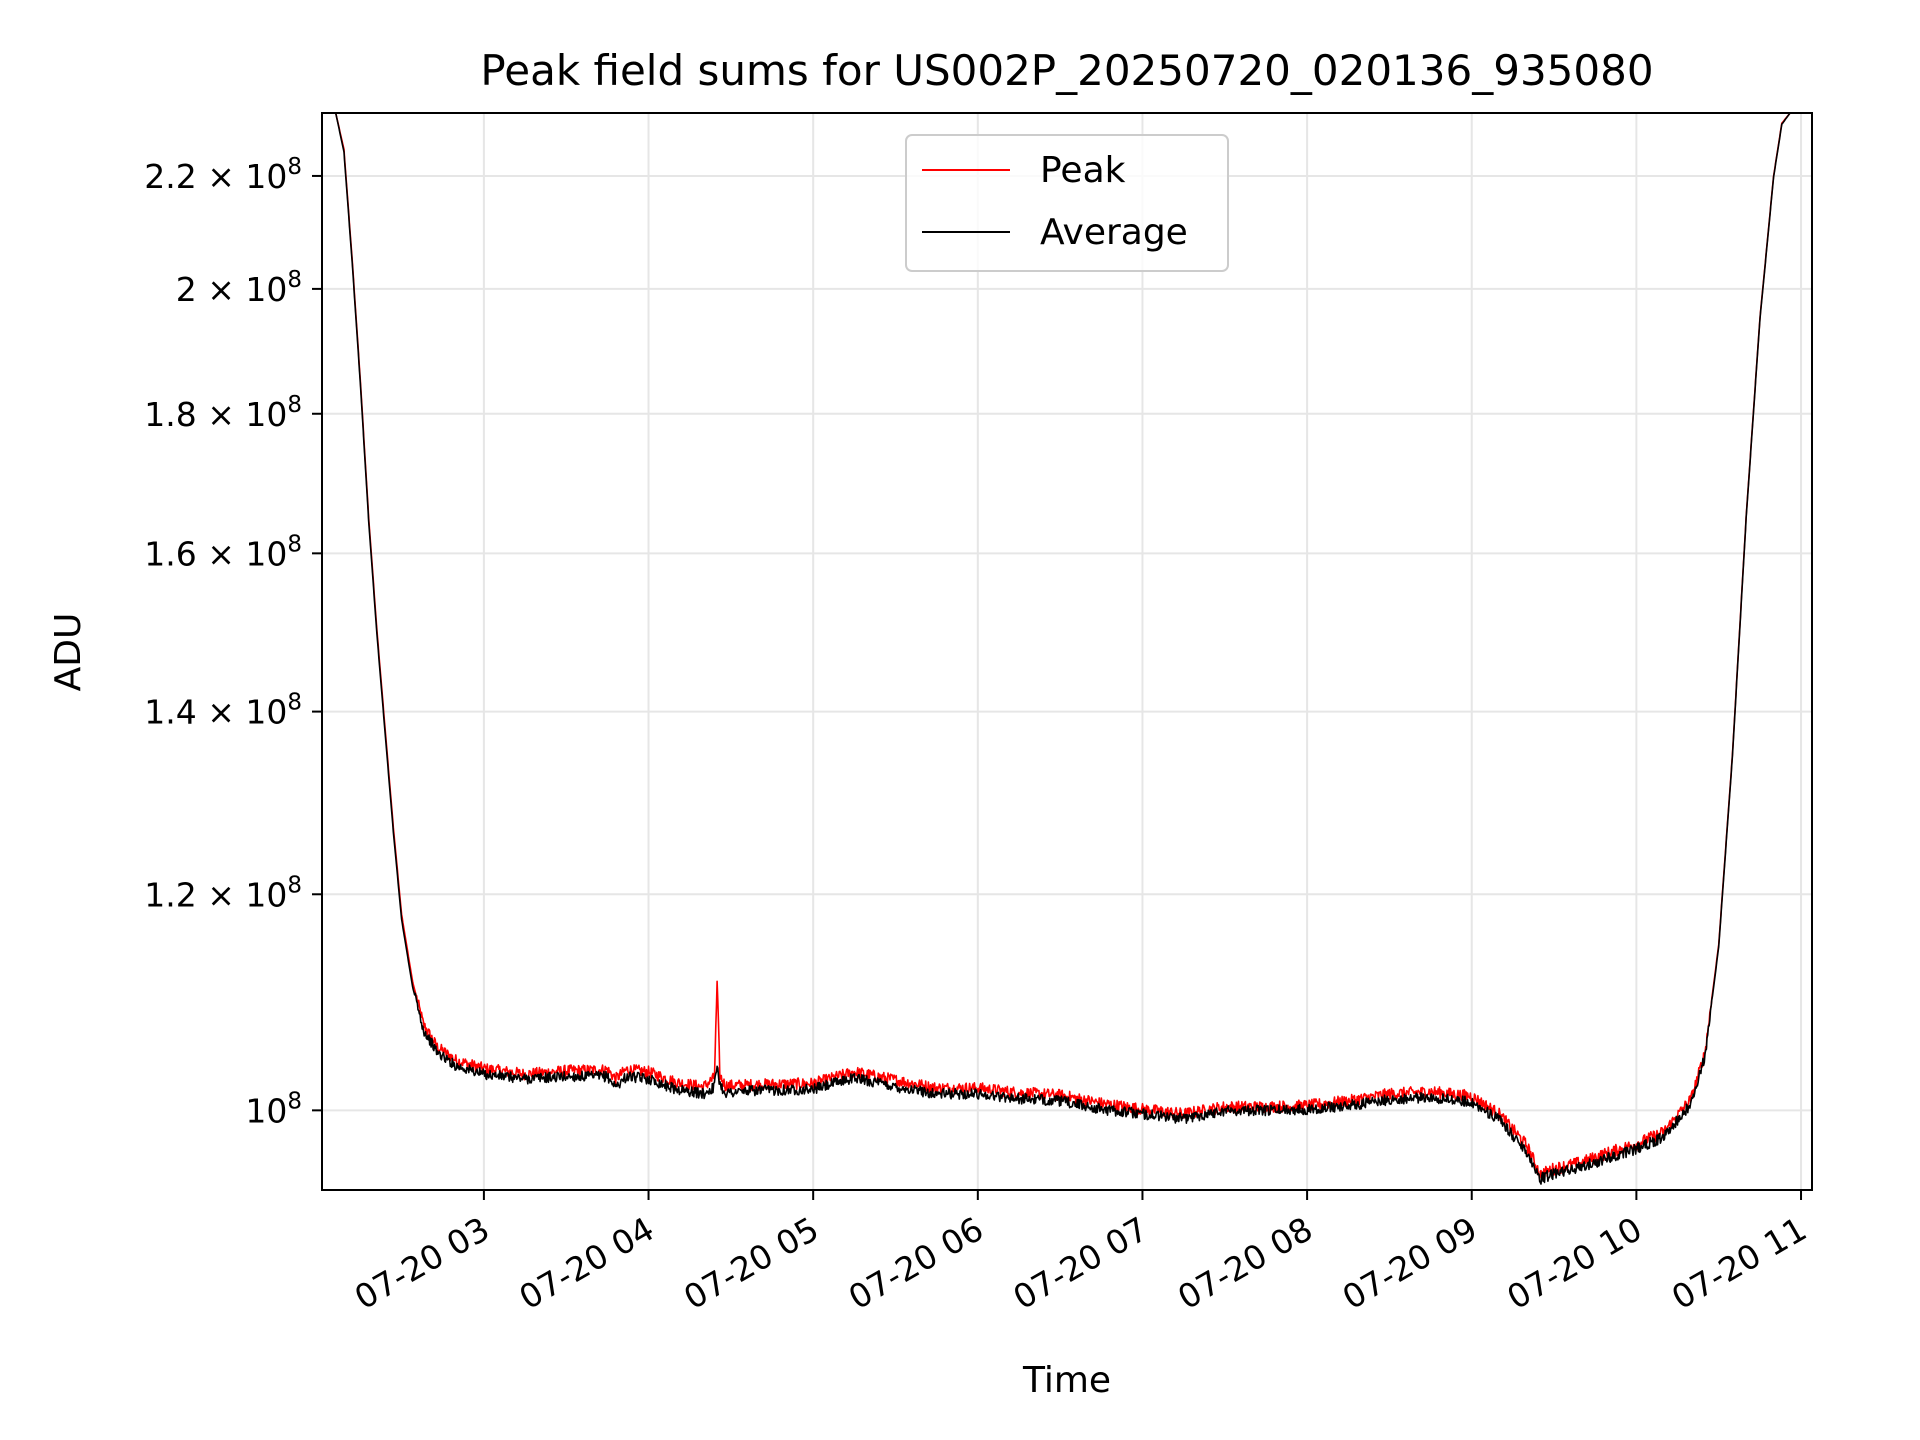  Describe the element at coordinates (68, 652) in the screenshot. I see `y-axis-label: ADU` at that location.